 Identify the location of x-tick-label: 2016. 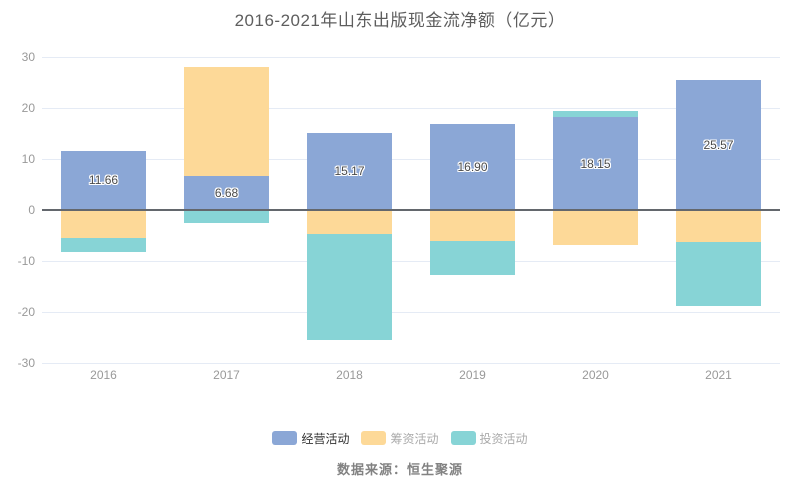
(103, 375).